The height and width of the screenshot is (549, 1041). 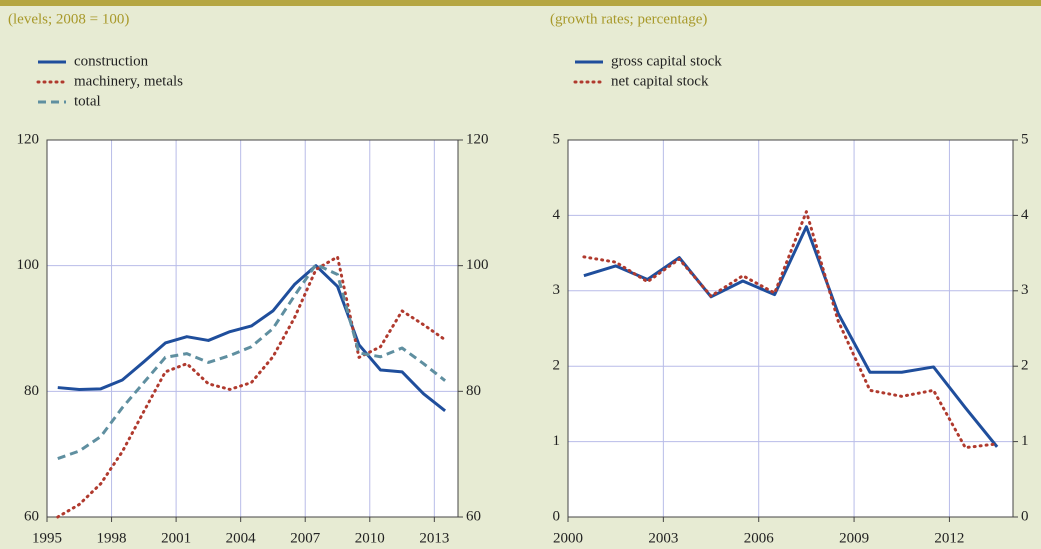 I want to click on y-tick-label: 1, so click(x=557, y=441).